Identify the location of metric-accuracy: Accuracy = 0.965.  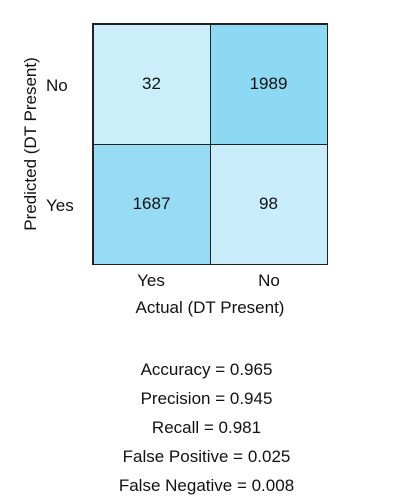
(206, 369).